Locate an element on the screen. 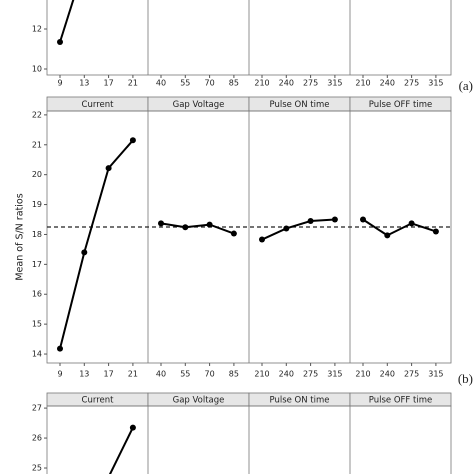 The height and width of the screenshot is (474, 474). y-tick-label: 27 is located at coordinates (37, 408).